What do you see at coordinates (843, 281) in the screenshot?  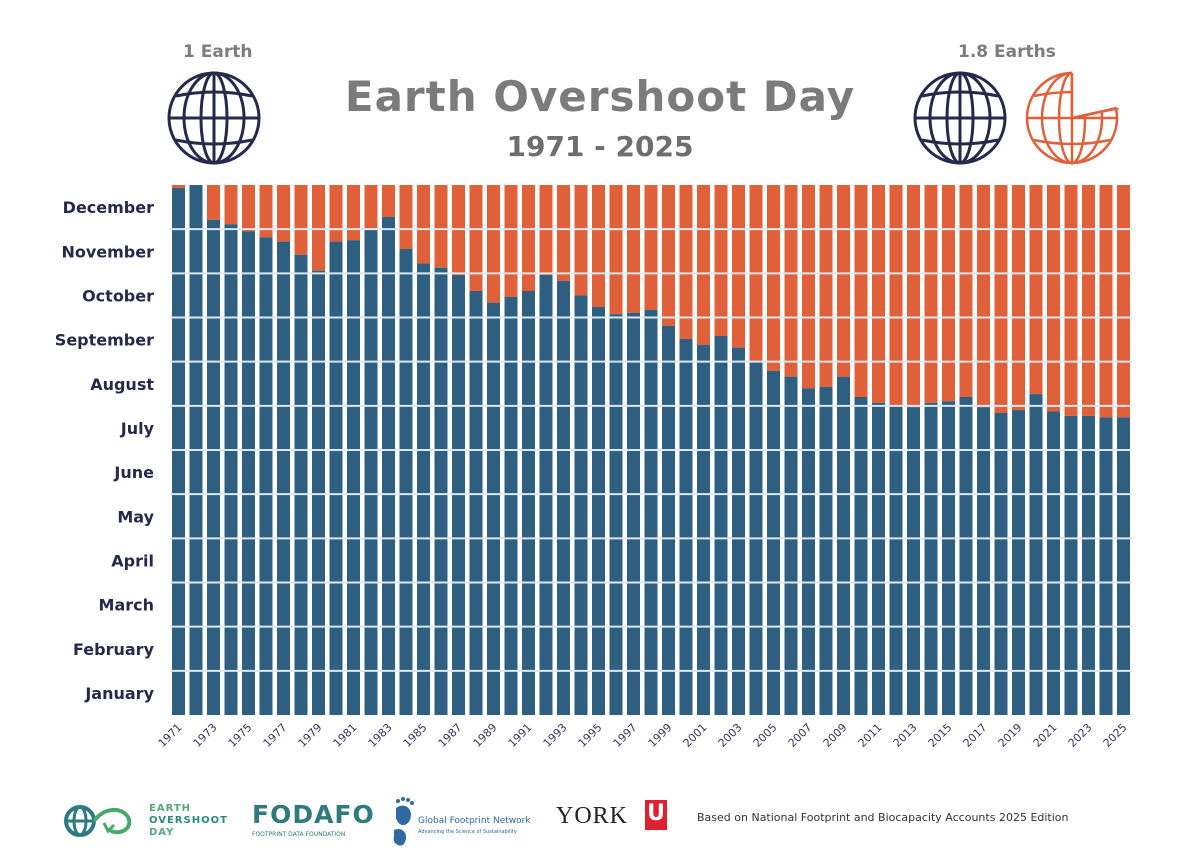 I see `overshoot-bar-2009` at bounding box center [843, 281].